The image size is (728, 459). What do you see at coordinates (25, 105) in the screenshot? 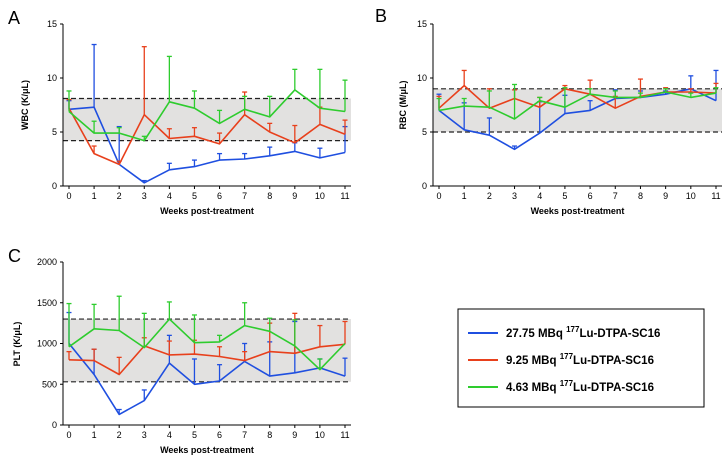
I see `y-axis-title: WBC (K/μL)` at bounding box center [25, 105].